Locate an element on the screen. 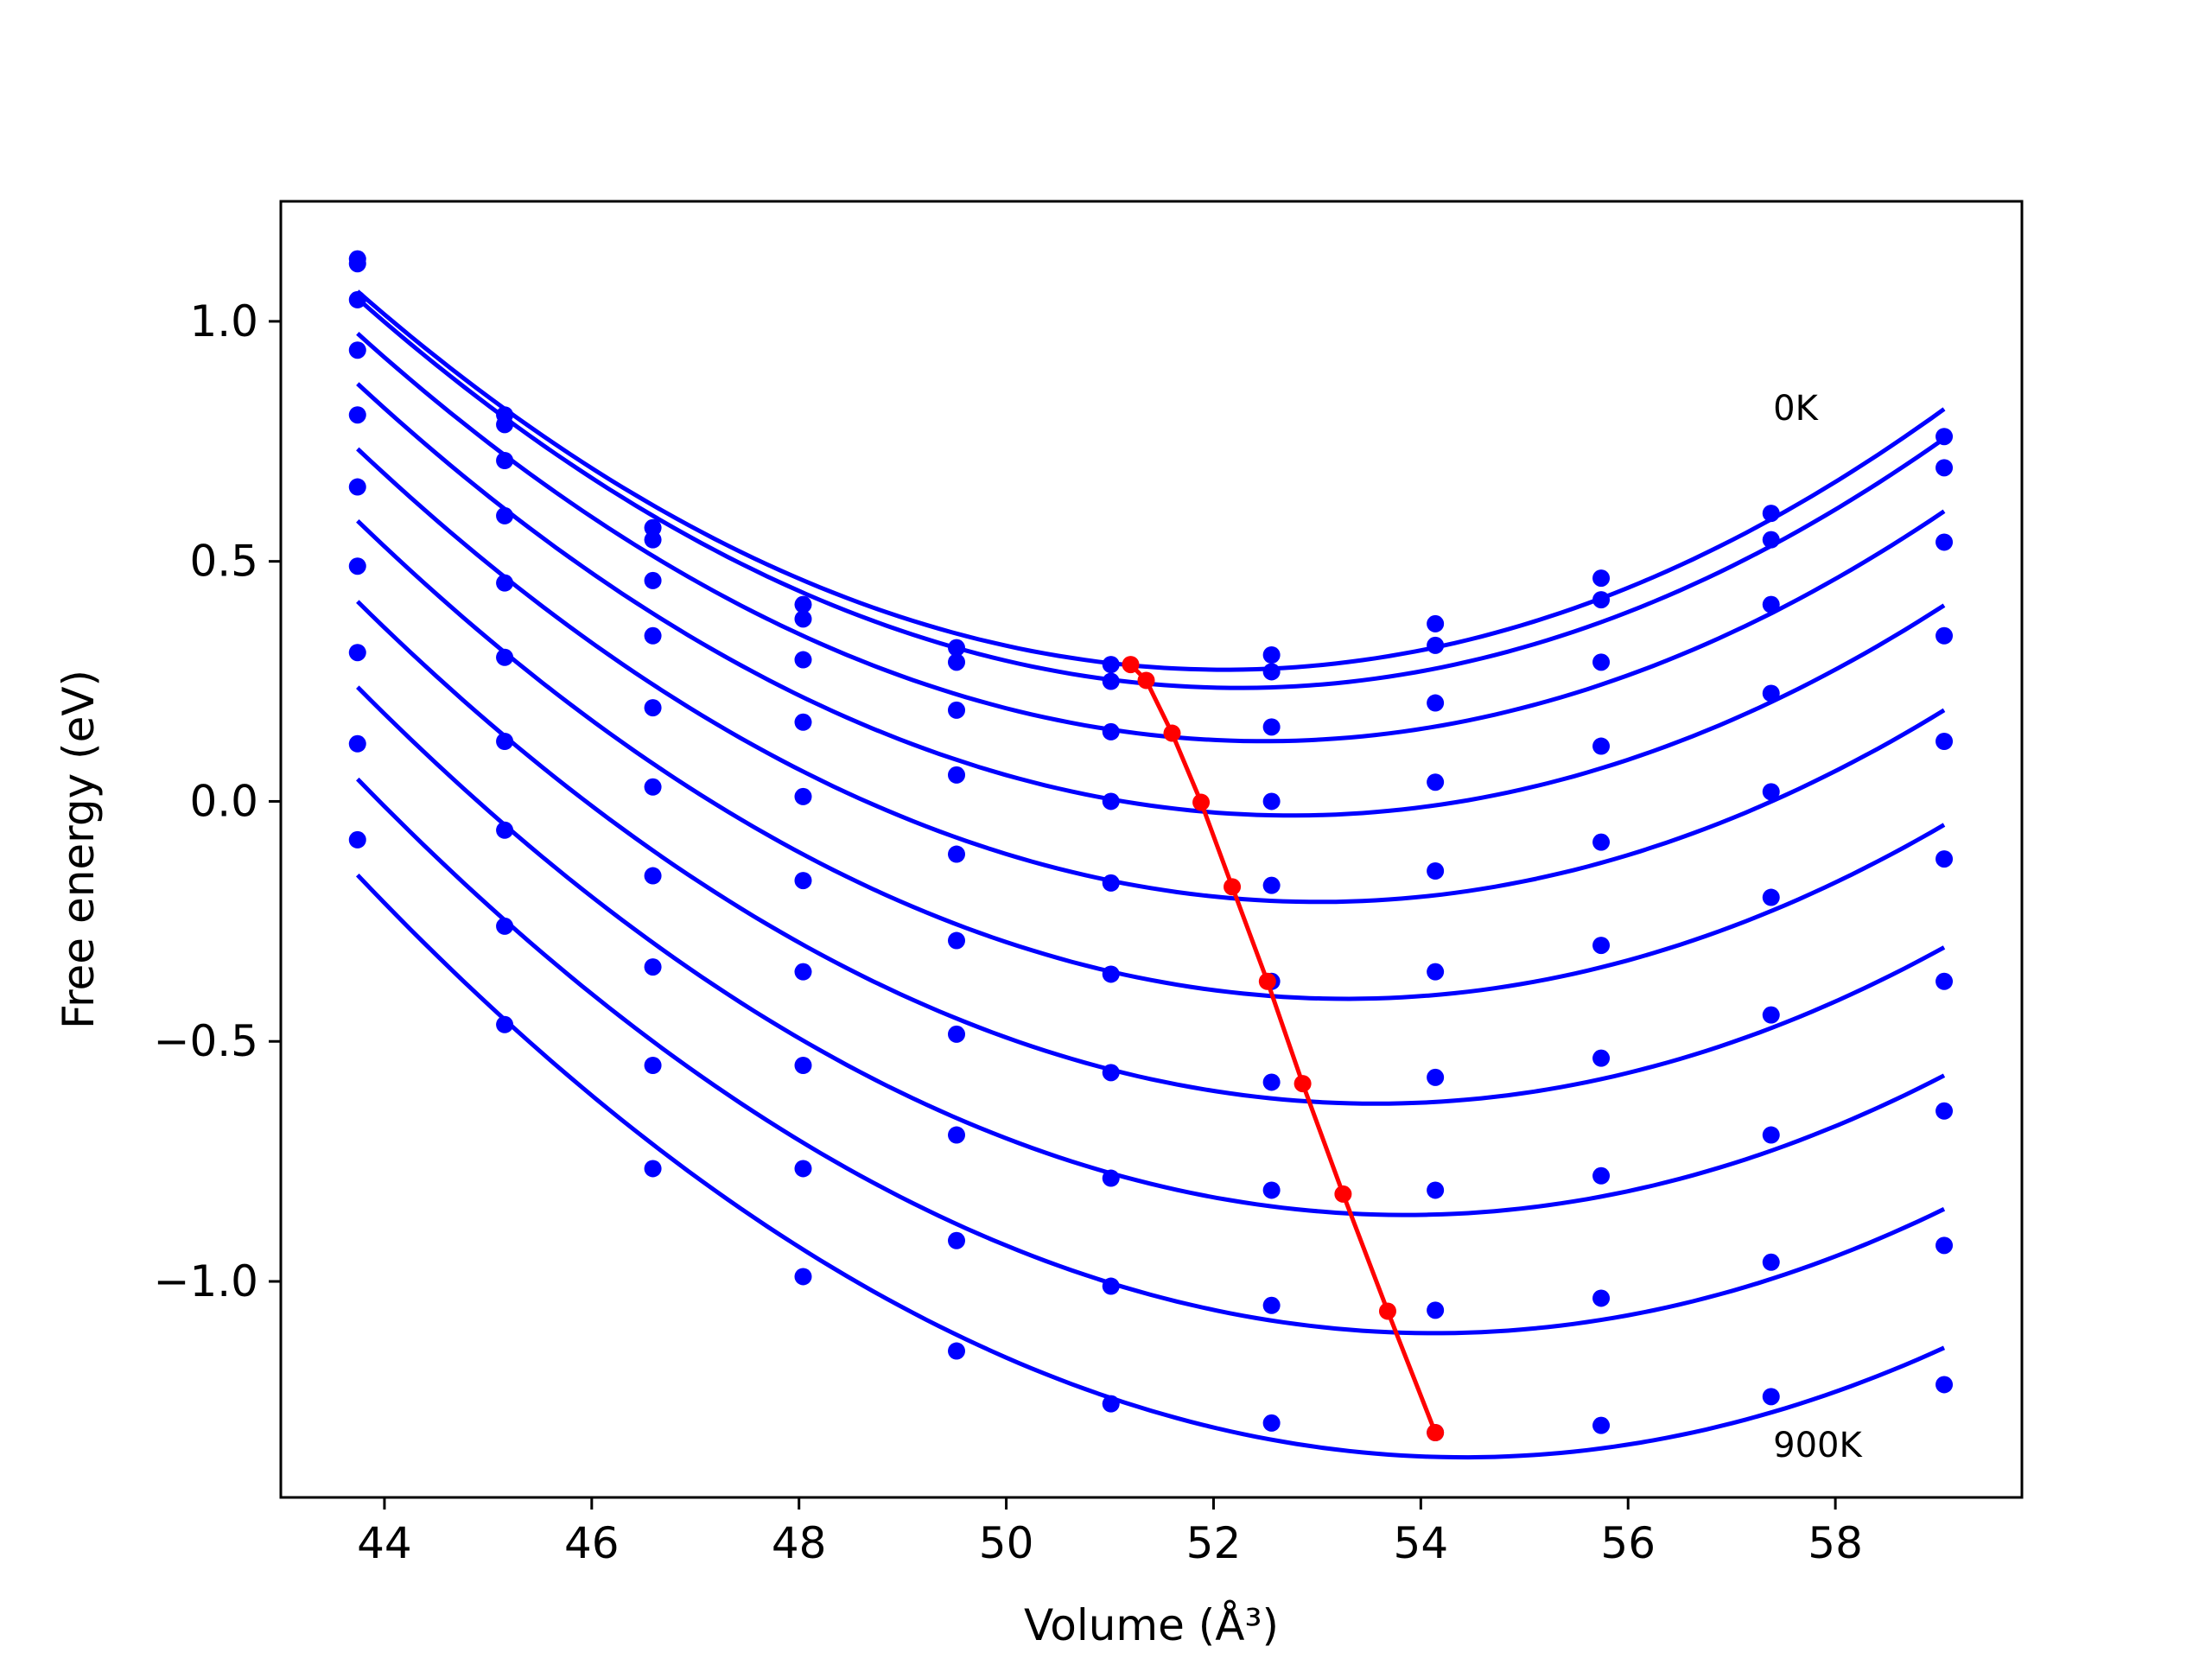  annotation-0k: 0K is located at coordinates (1796, 409).